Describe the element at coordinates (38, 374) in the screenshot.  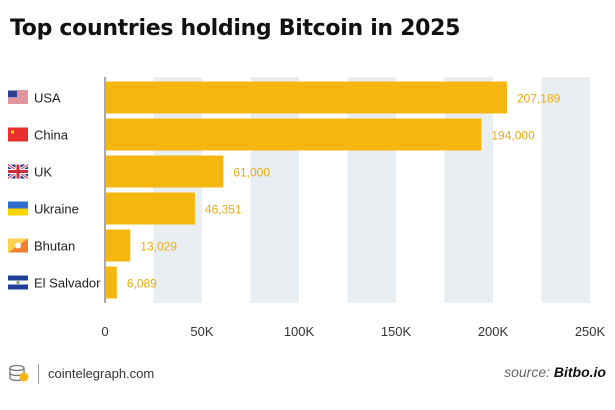
I see `footer-divider` at that location.